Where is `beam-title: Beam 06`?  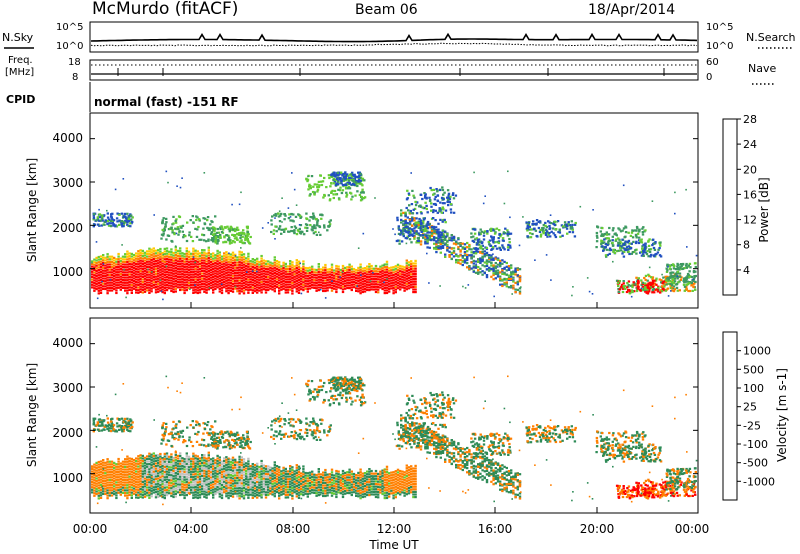 beam-title: Beam 06 is located at coordinates (386, 10).